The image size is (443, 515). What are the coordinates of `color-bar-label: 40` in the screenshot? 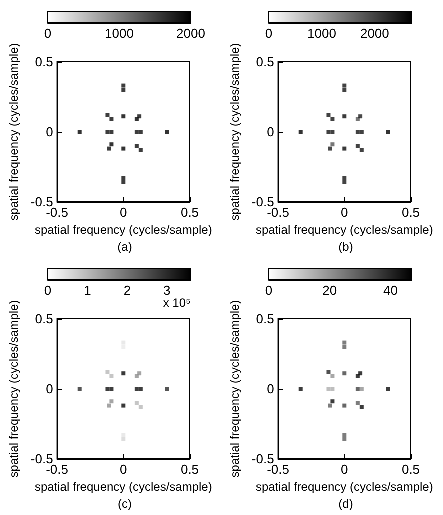 It's located at (390, 290).